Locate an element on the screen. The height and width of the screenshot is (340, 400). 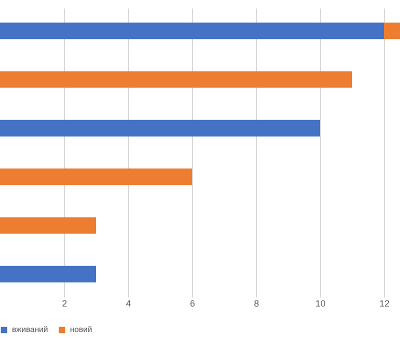
x-tick-label: 10 is located at coordinates (320, 303).